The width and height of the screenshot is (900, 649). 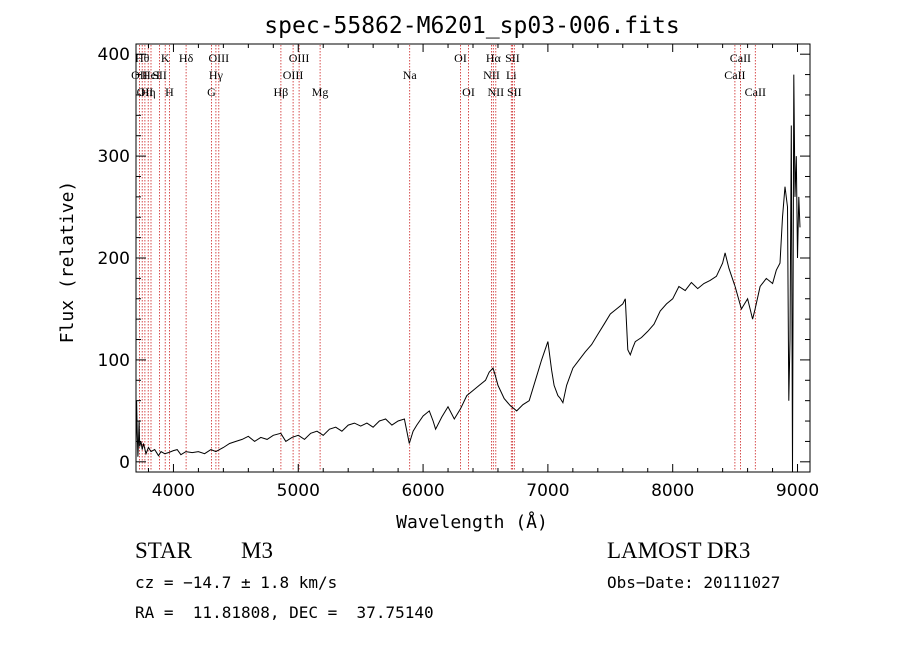 I want to click on spectral-line-label: Hθ, so click(x=142, y=58).